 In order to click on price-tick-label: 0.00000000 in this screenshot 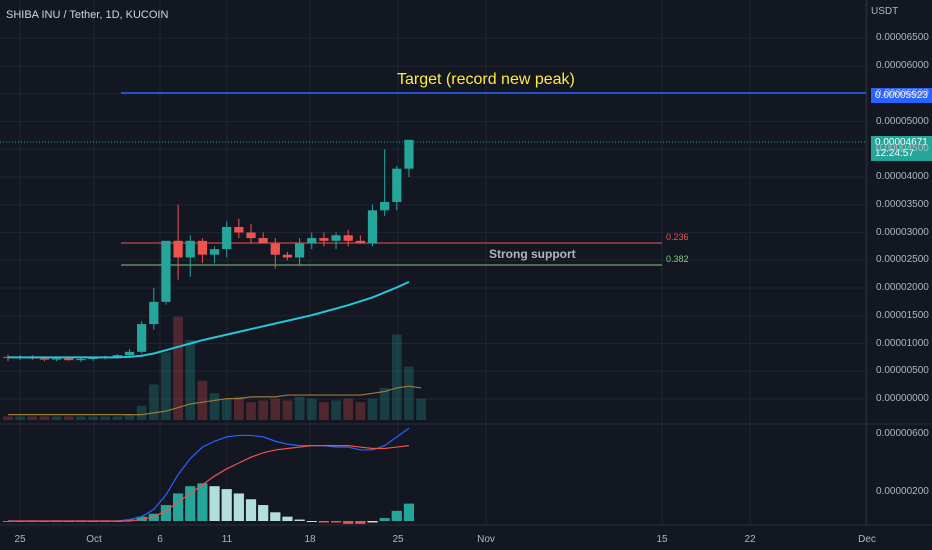, I will do `click(902, 398)`.